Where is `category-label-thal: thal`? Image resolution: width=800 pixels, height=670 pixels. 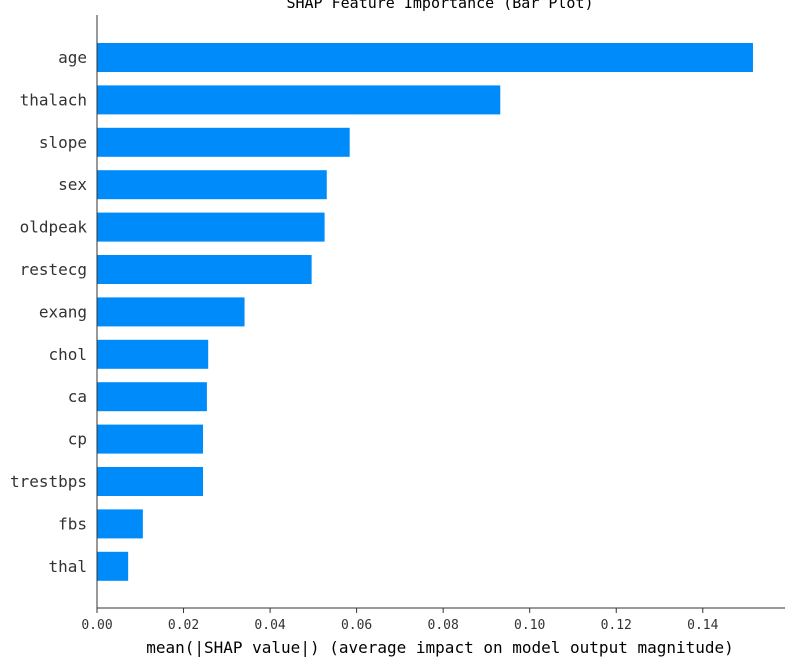
category-label-thal: thal is located at coordinates (67, 566).